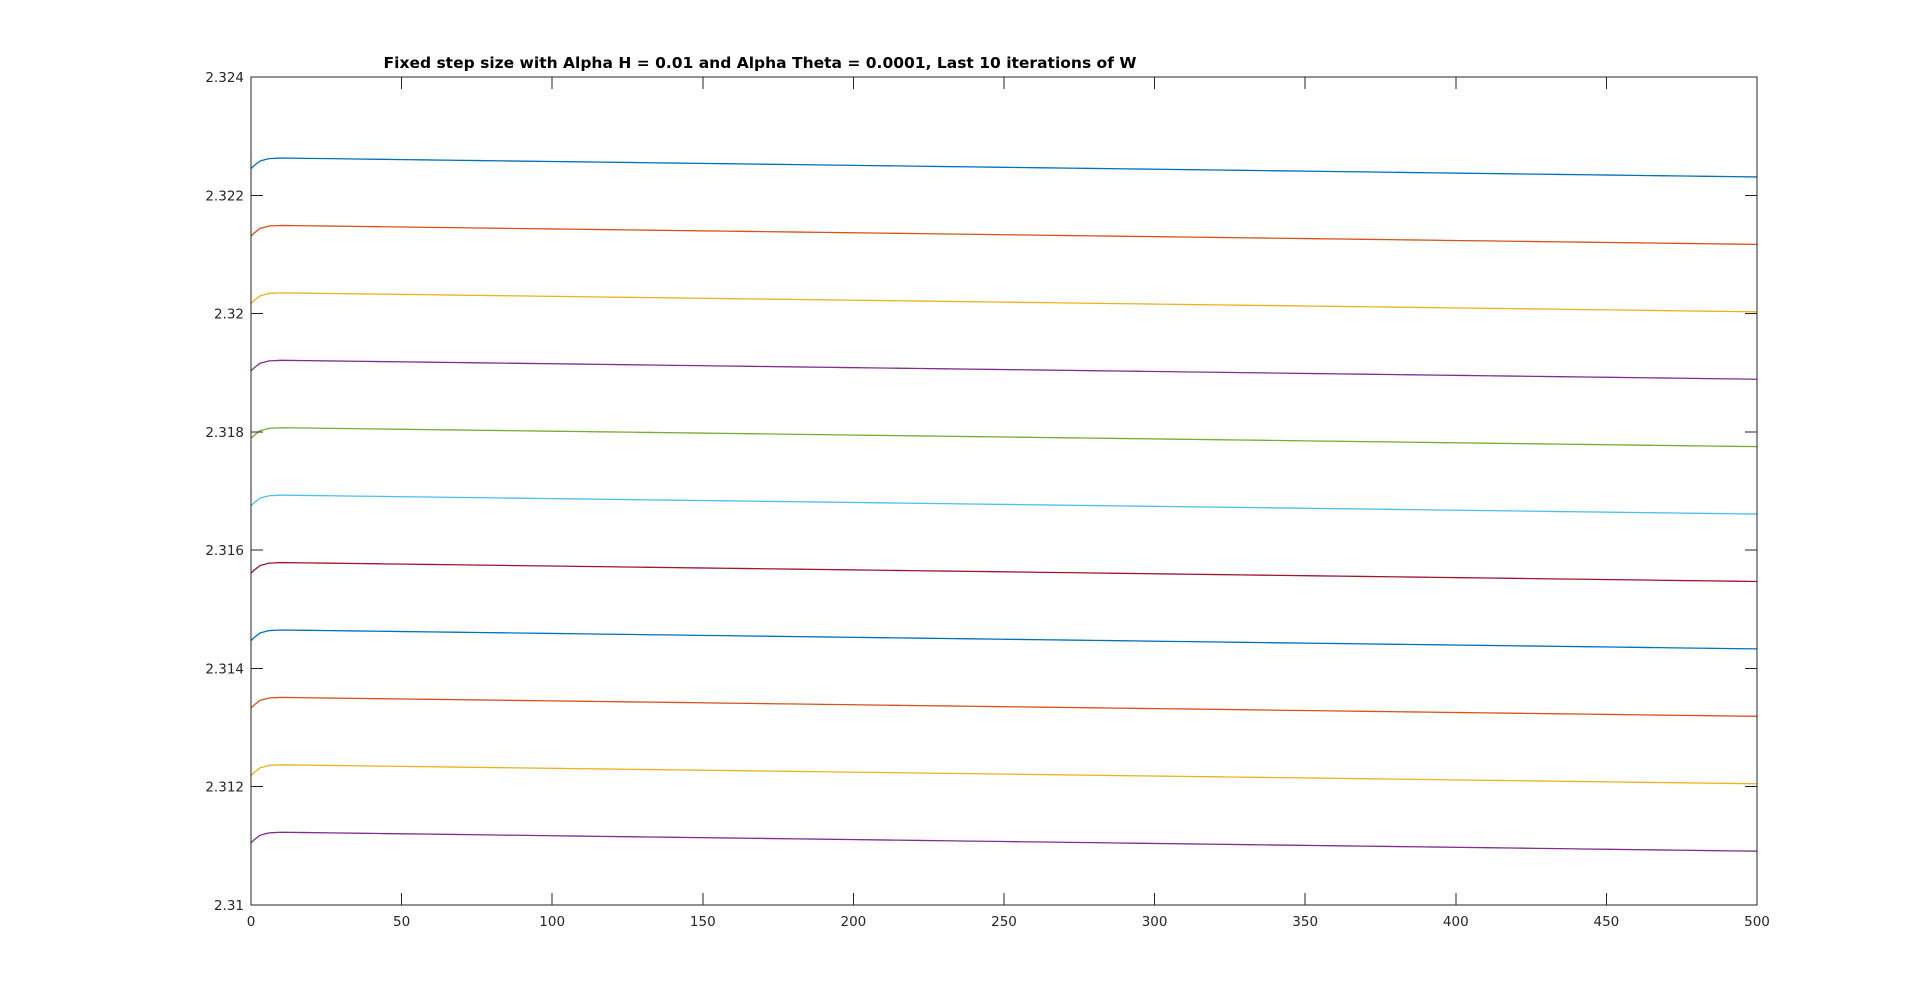  What do you see at coordinates (1757, 922) in the screenshot?
I see `x-tick-label: 500` at bounding box center [1757, 922].